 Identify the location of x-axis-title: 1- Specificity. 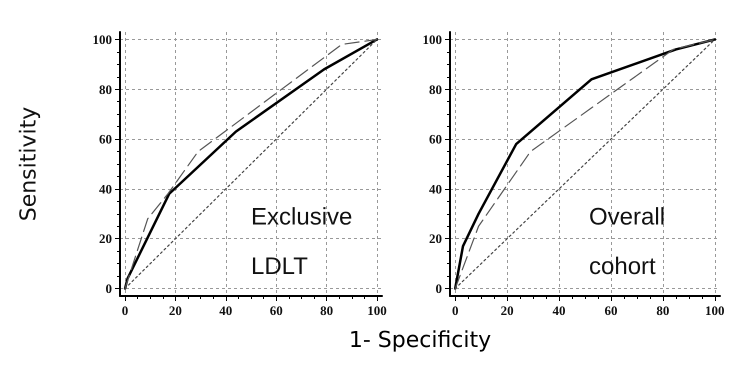
(420, 340).